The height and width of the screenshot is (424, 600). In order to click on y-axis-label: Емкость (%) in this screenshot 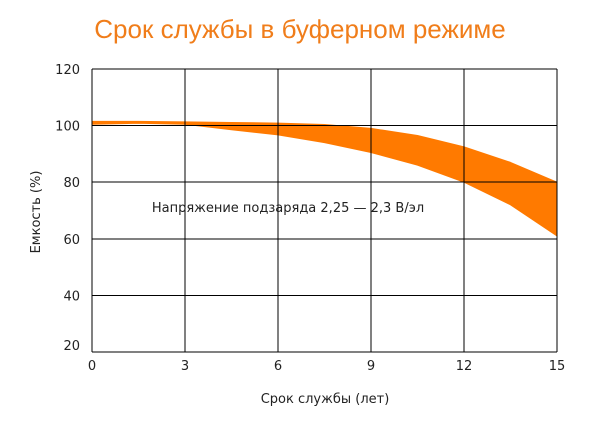, I will do `click(36, 212)`.